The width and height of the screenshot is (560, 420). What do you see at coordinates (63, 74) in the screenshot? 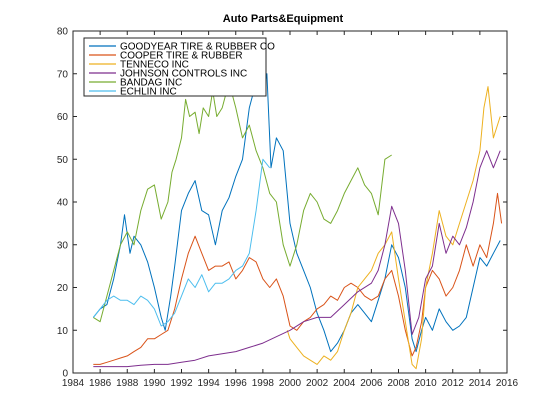
I see `y-tick-label: 70` at bounding box center [63, 74].